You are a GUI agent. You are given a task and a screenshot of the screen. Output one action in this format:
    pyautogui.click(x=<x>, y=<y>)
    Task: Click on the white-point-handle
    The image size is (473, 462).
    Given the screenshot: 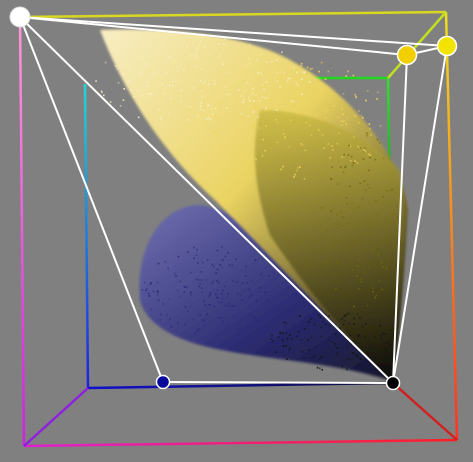 What is the action you would take?
    pyautogui.click(x=20, y=17)
    